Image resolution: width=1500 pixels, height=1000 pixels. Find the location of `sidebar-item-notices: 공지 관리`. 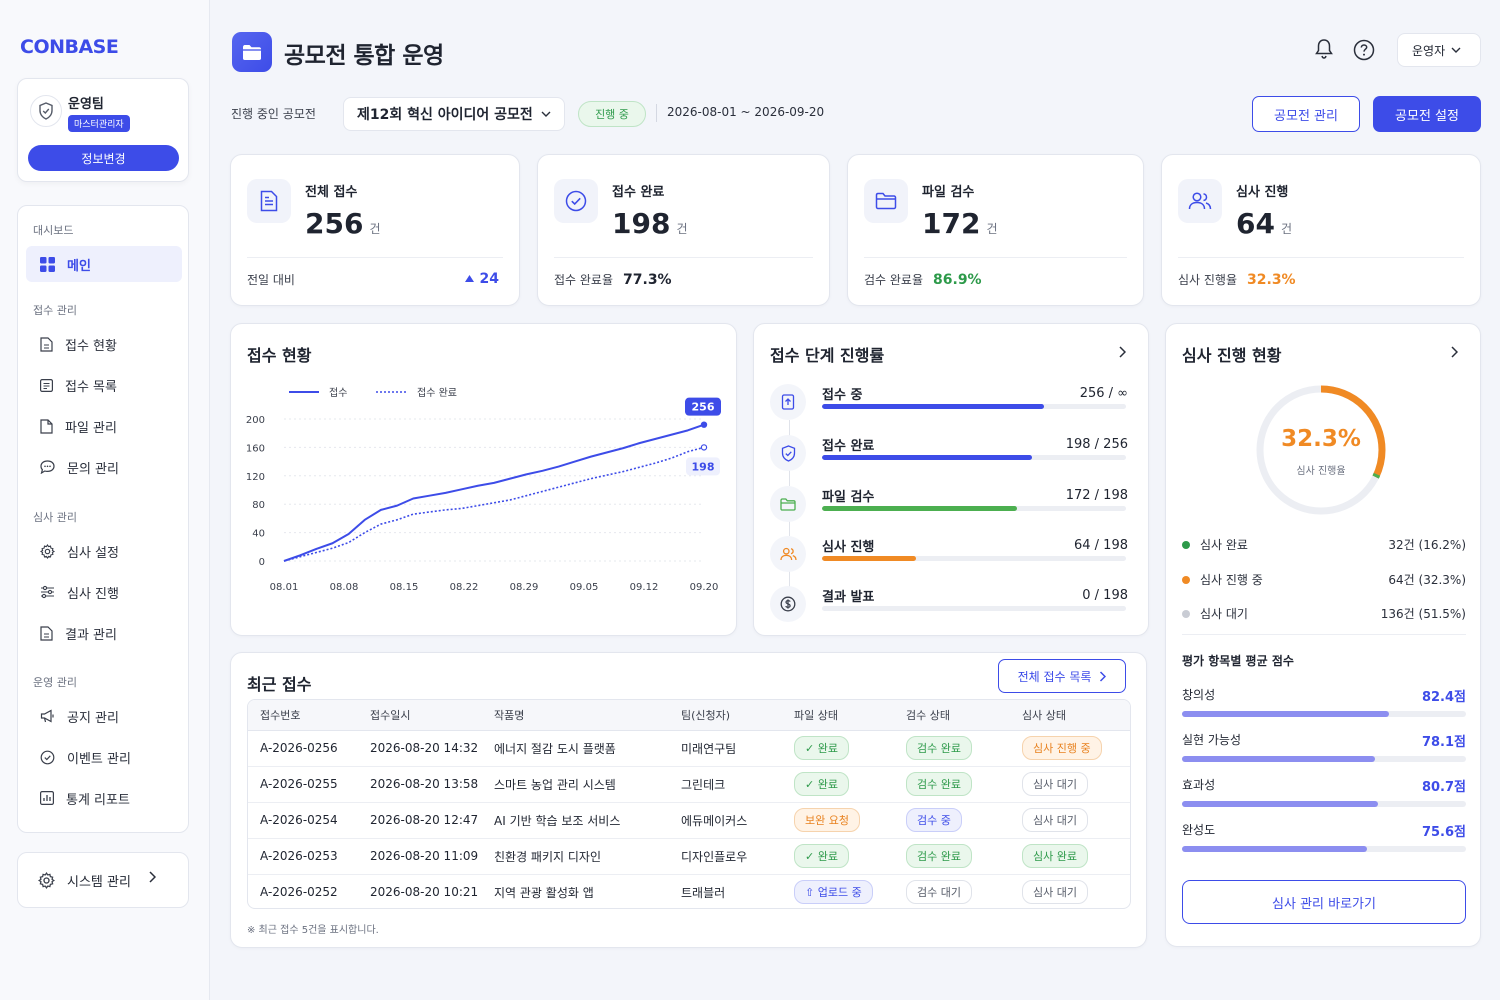

sidebar-item-notices: 공지 관리 is located at coordinates (104, 716).